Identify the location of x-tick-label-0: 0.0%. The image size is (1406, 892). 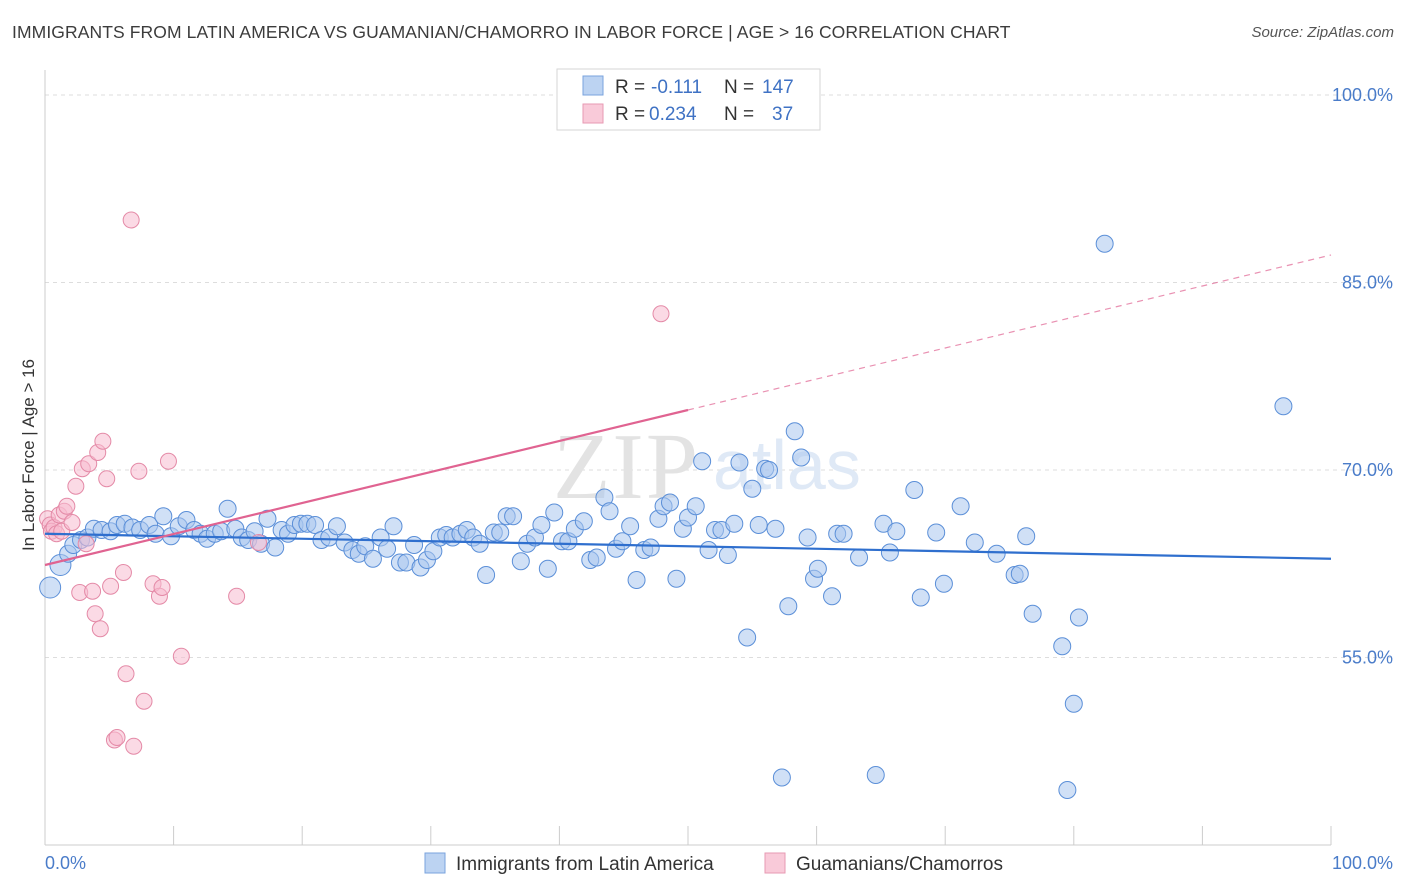
(65, 863).